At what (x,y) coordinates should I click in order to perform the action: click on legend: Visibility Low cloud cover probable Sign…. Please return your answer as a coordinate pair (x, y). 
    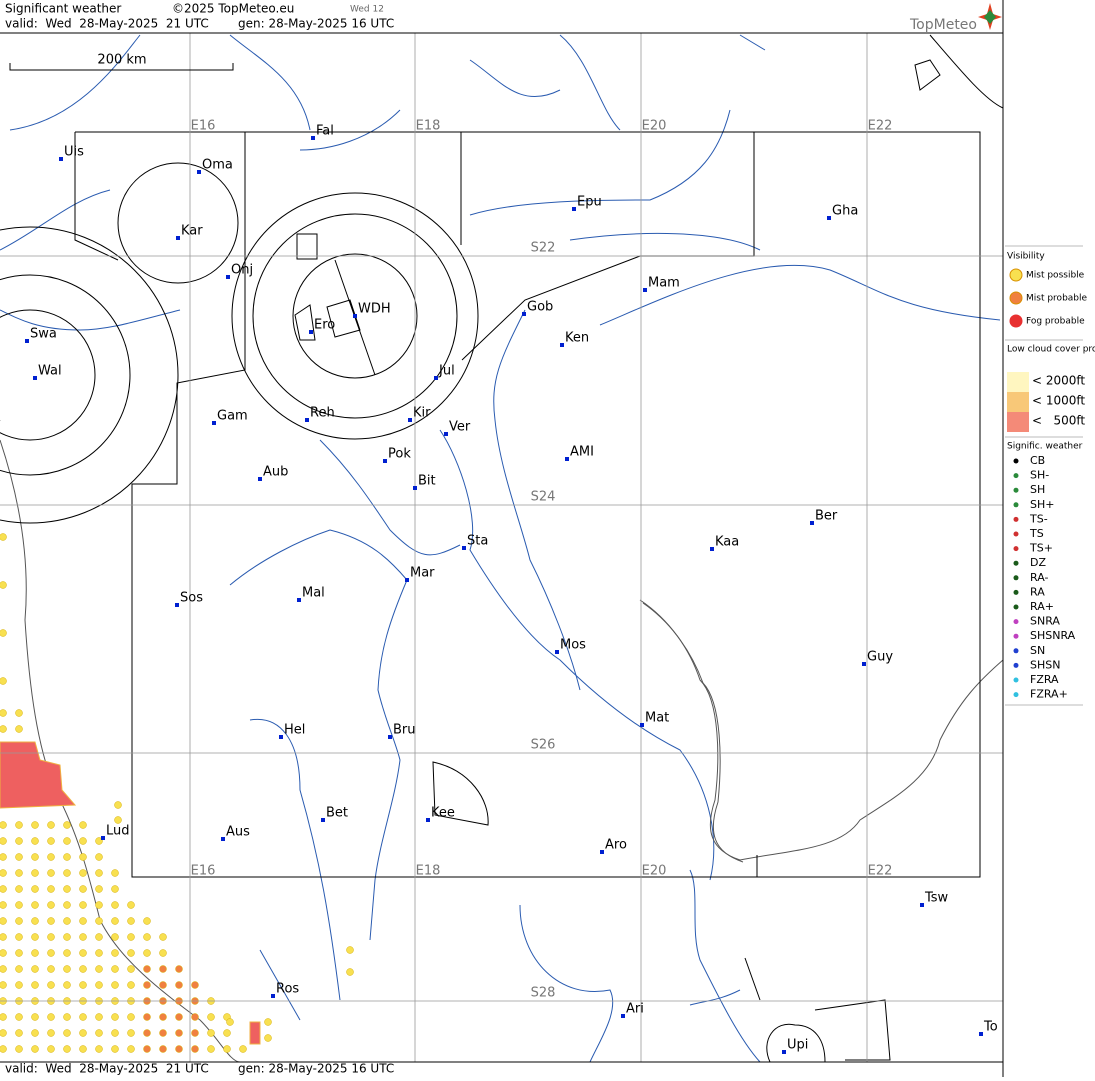
    Looking at the image, I should click on (1050, 475).